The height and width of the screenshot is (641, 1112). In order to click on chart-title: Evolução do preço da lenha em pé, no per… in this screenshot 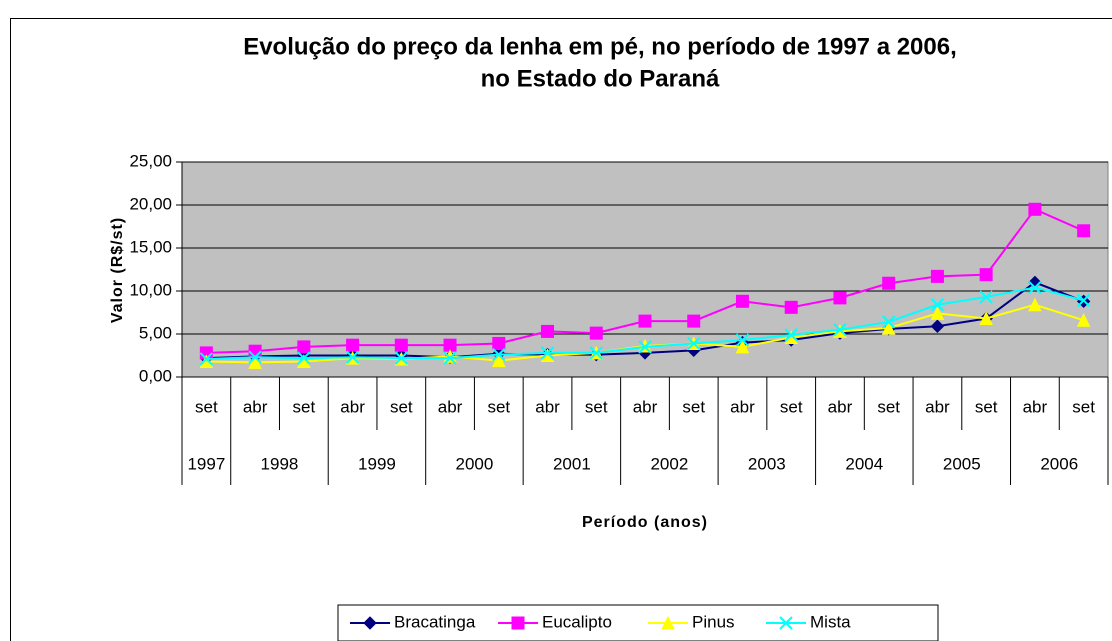, I will do `click(600, 46)`.